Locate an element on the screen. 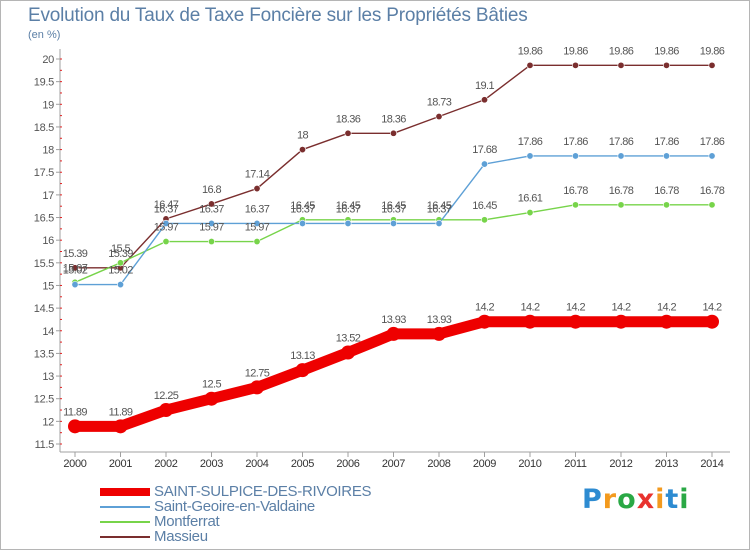 Image resolution: width=750 pixels, height=550 pixels. logo-letter: t is located at coordinates (672, 499).